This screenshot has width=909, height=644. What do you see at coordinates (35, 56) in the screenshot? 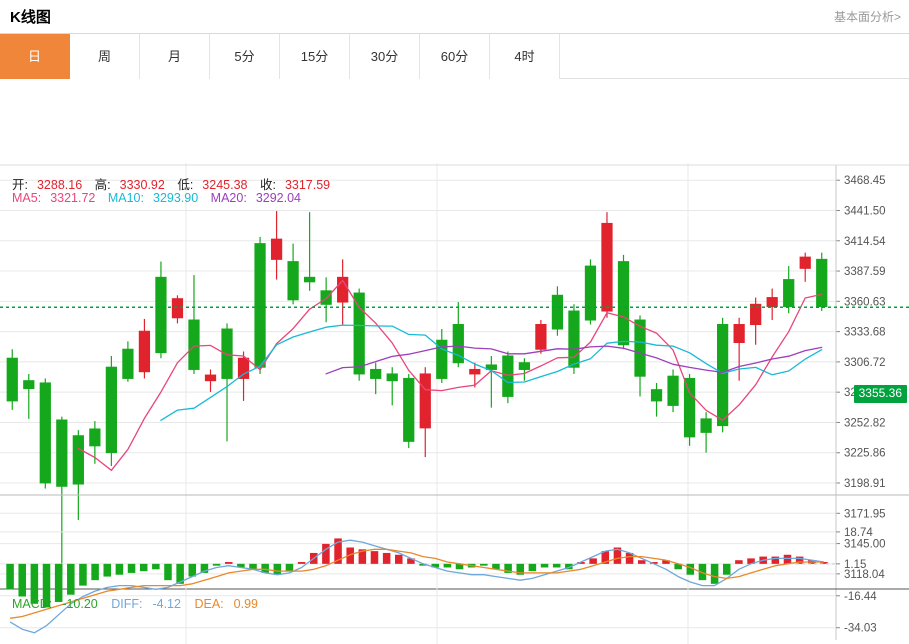
I see `tab-active-0: 日` at bounding box center [35, 56].